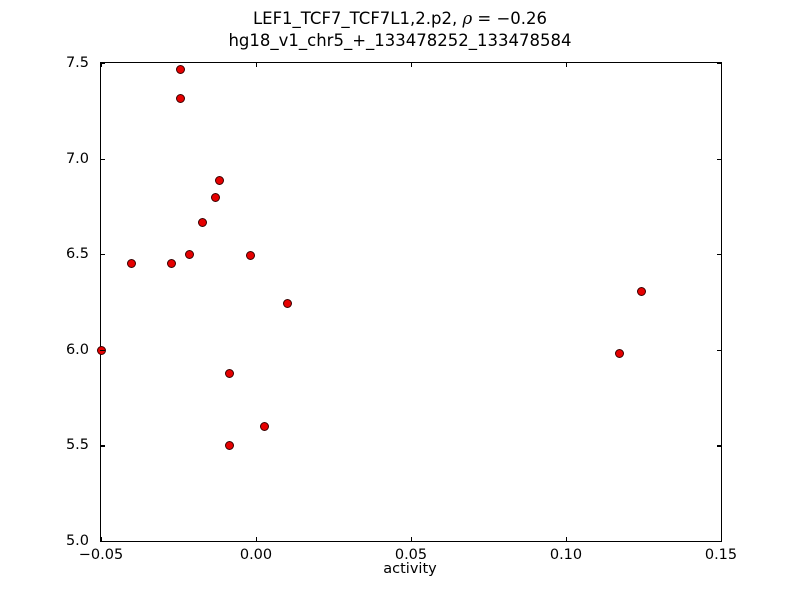  I want to click on chart-title-suffix: = −0.26, so click(510, 18).